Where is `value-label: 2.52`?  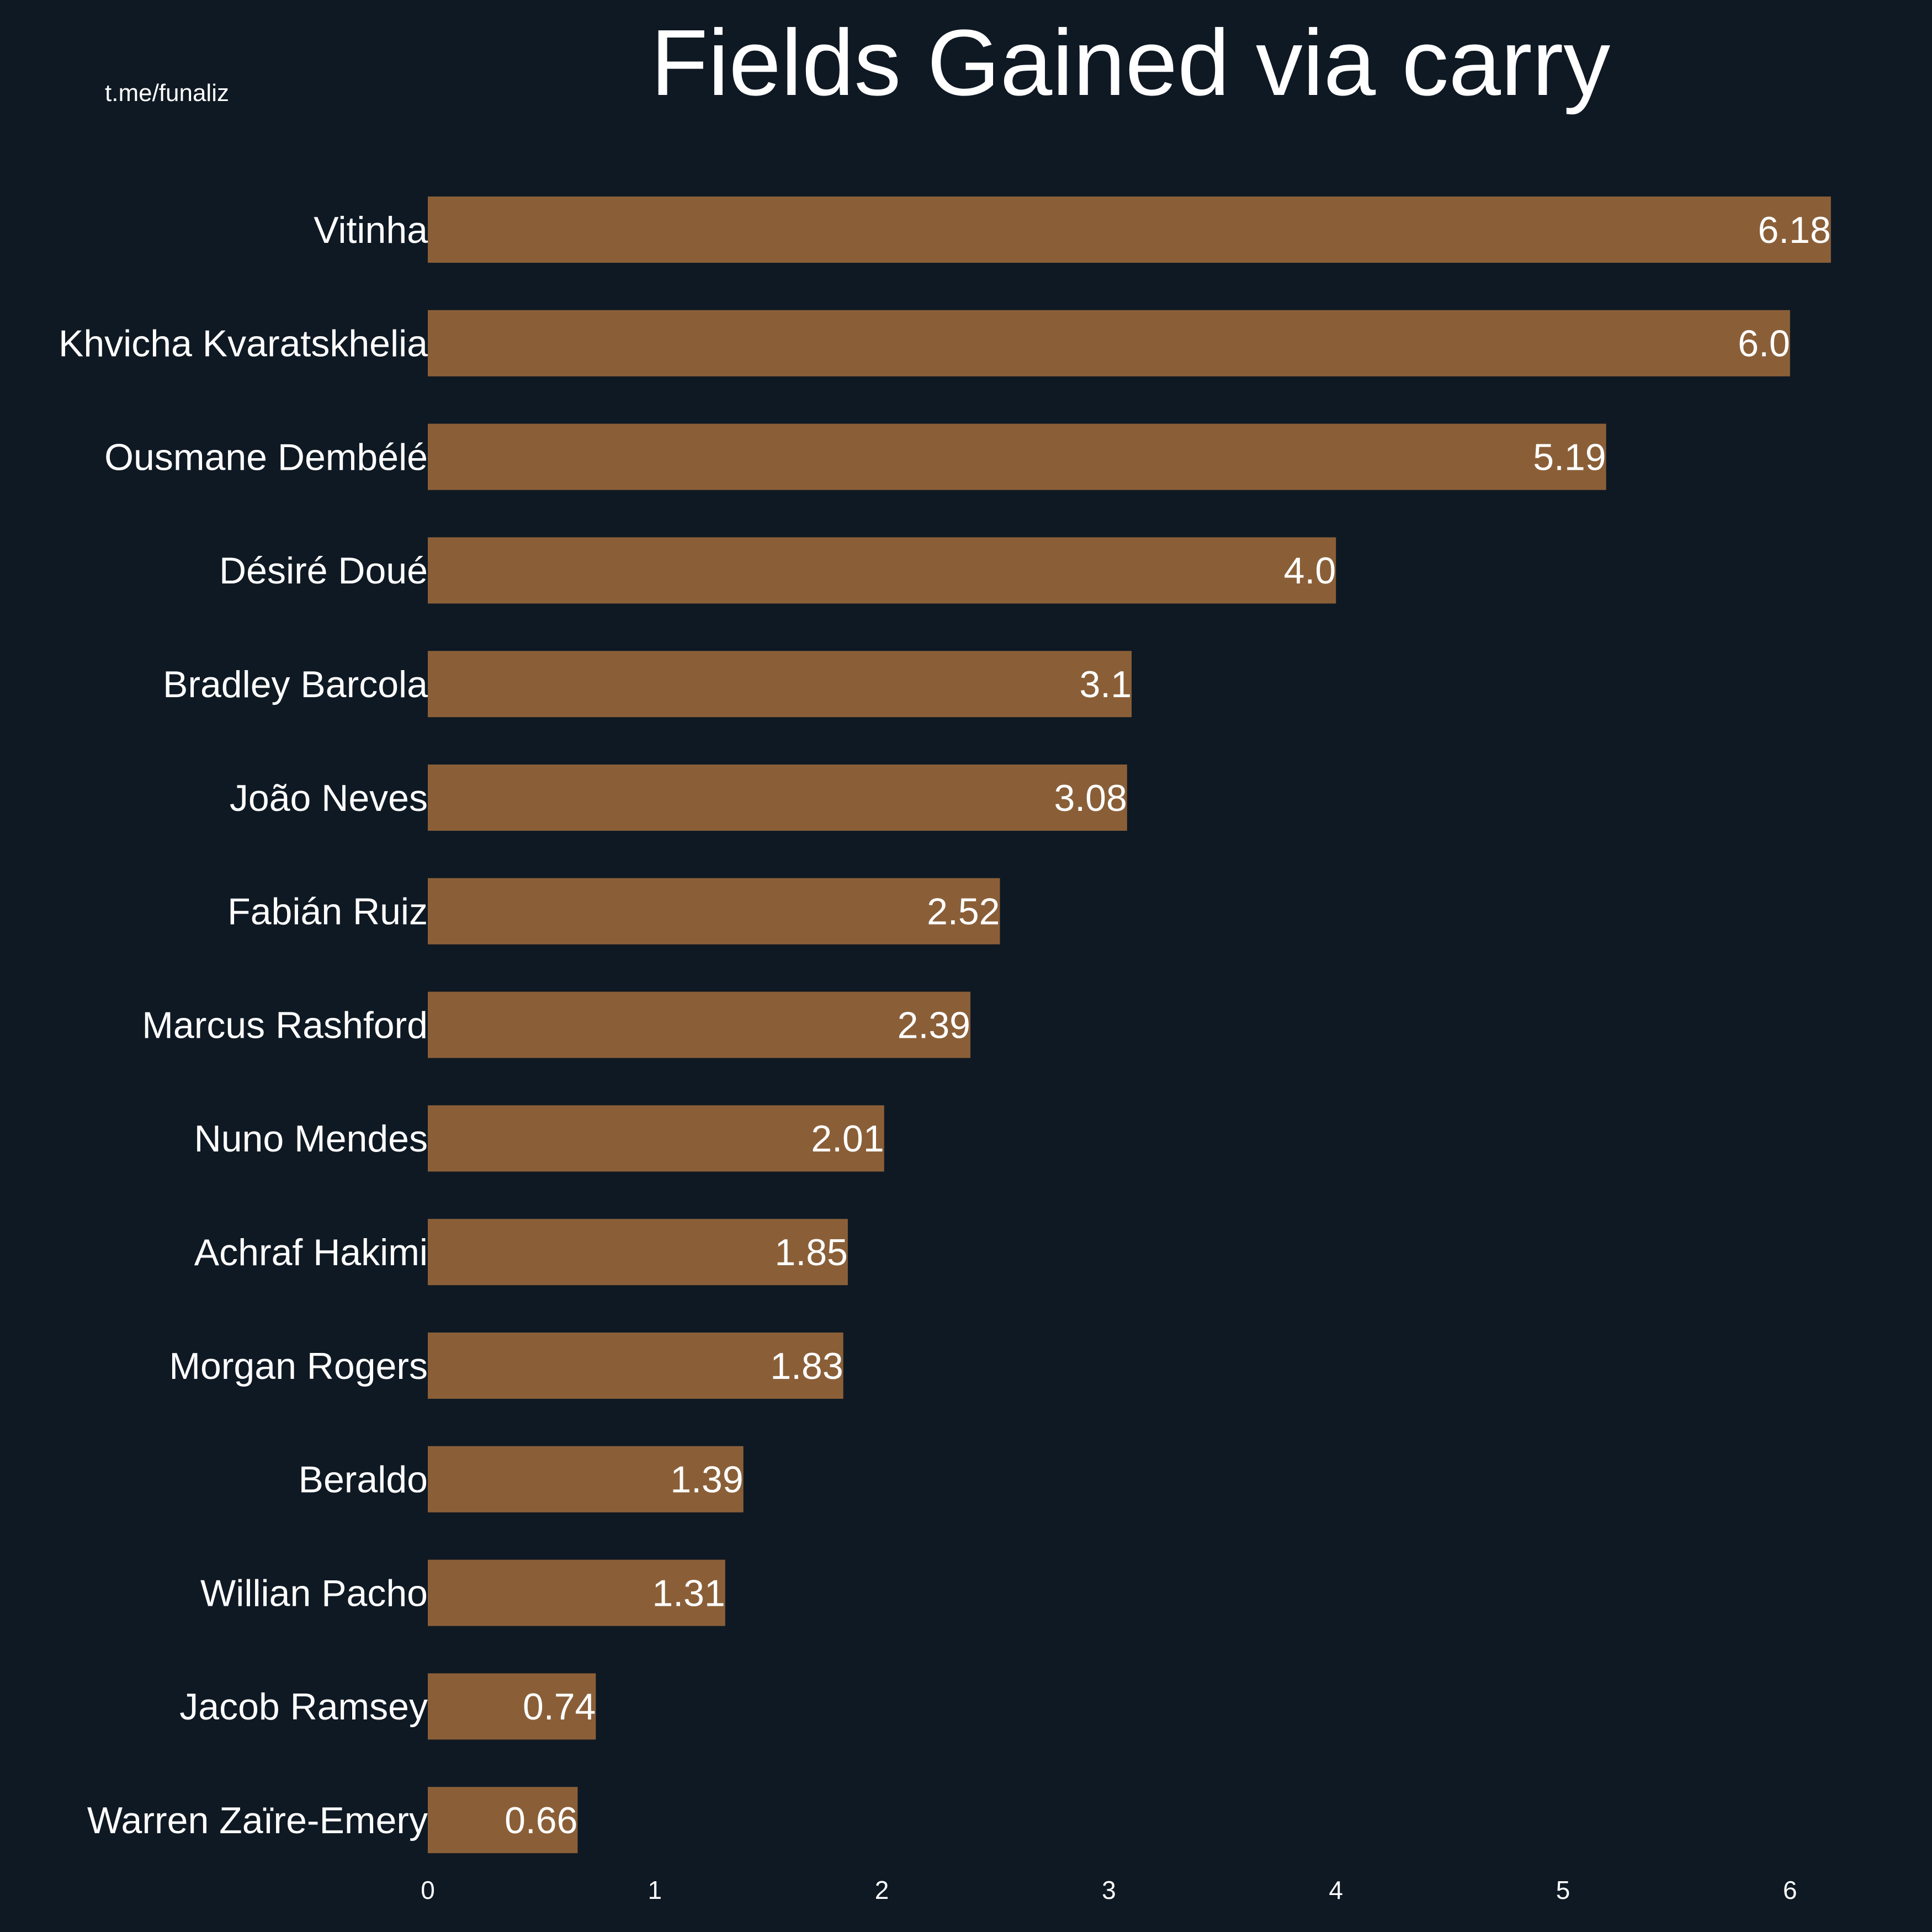
value-label: 2.52 is located at coordinates (964, 912).